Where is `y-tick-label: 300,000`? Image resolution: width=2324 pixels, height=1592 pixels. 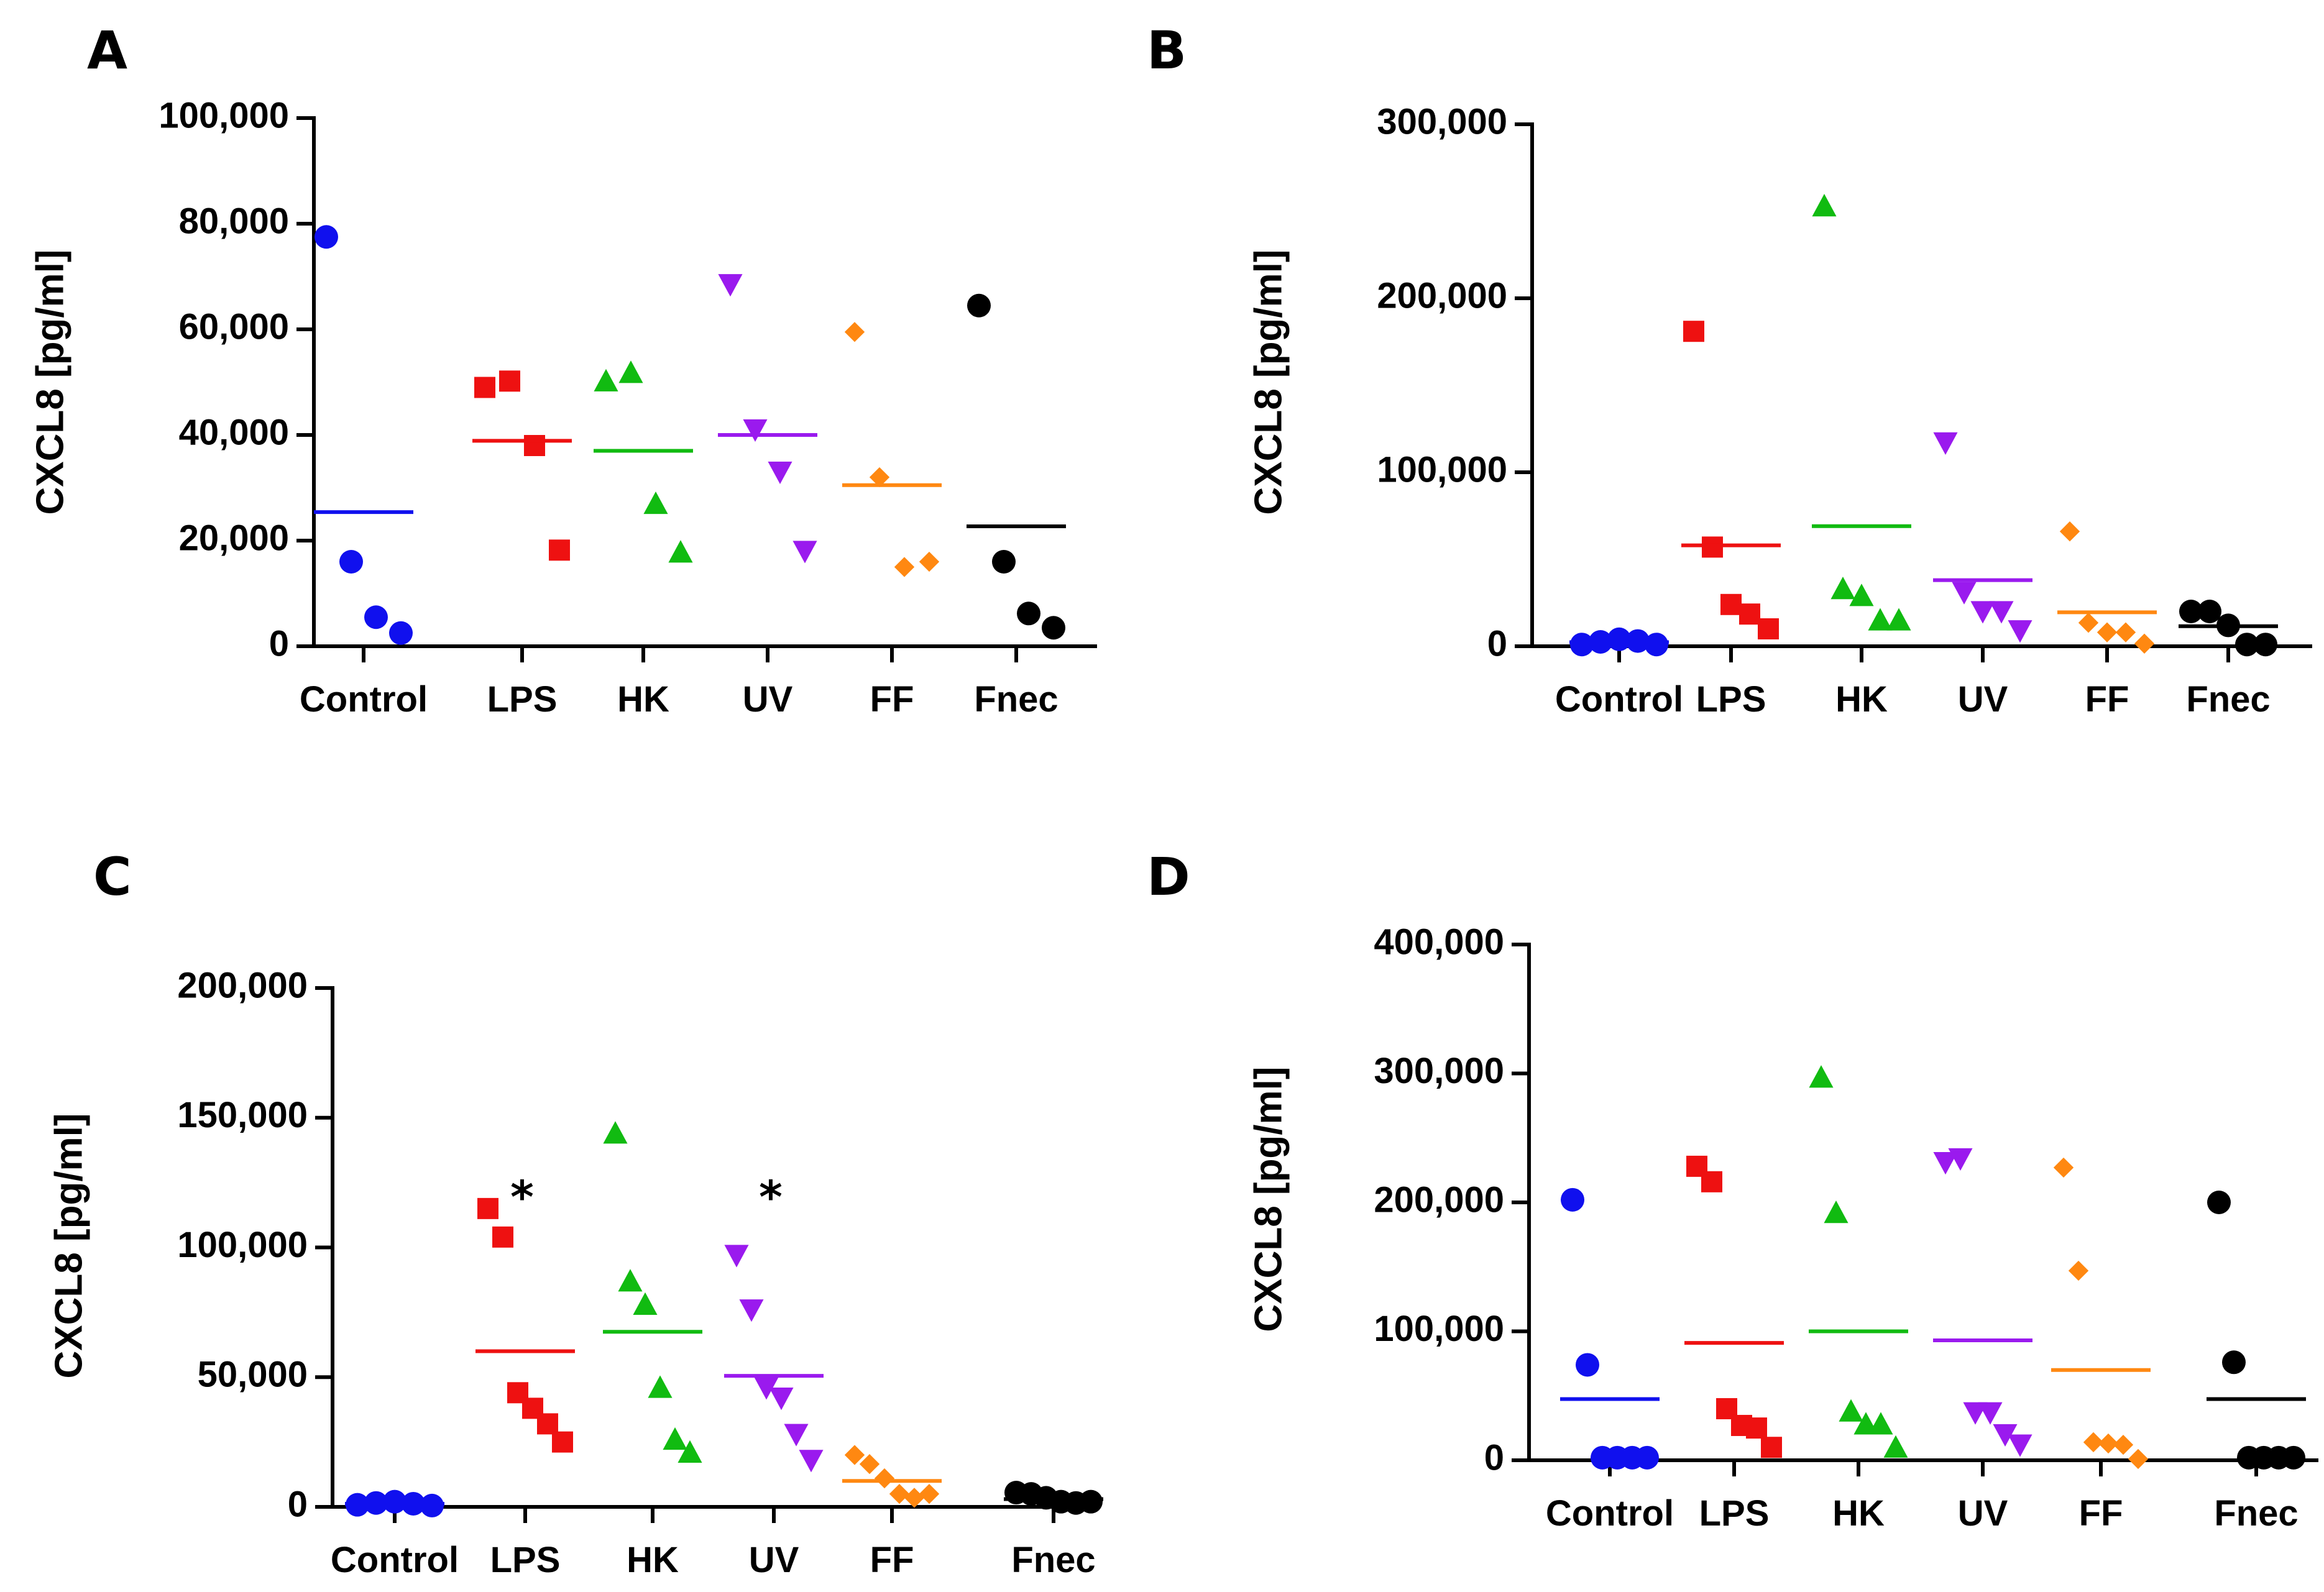
y-tick-label: 300,000 is located at coordinates (1442, 121).